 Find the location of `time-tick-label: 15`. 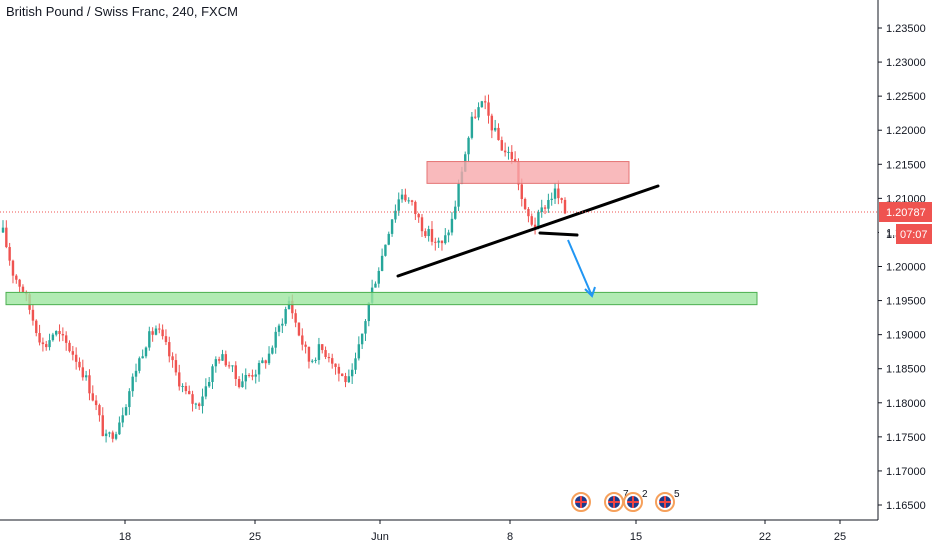

time-tick-label: 15 is located at coordinates (636, 537).